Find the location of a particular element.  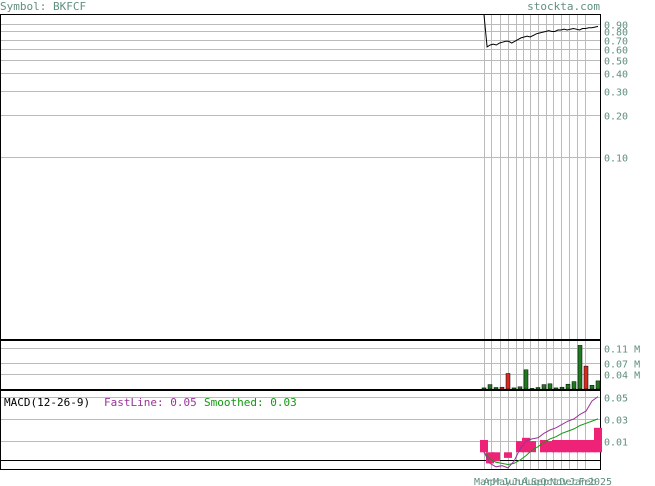

price-tick-label: 0.20 is located at coordinates (616, 117).